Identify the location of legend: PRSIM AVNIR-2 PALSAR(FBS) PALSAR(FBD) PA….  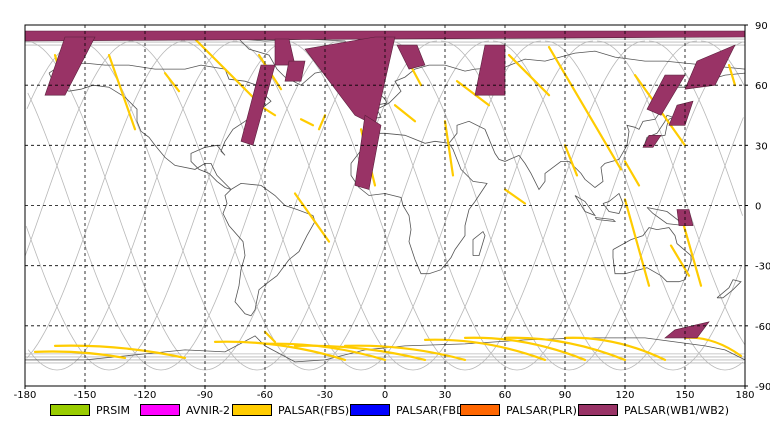
(385, 411).